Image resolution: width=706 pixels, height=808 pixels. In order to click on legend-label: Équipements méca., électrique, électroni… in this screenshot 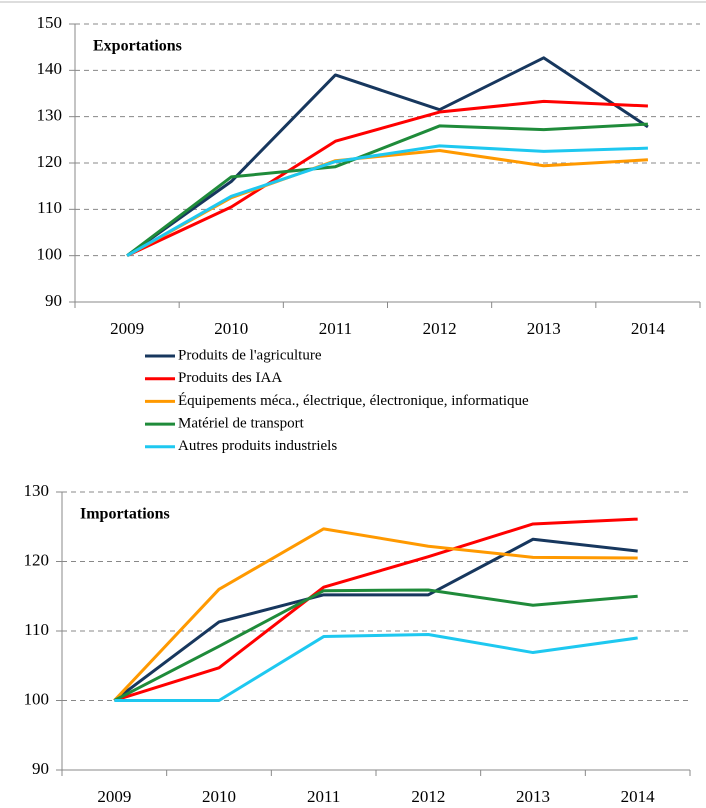, I will do `click(353, 400)`.